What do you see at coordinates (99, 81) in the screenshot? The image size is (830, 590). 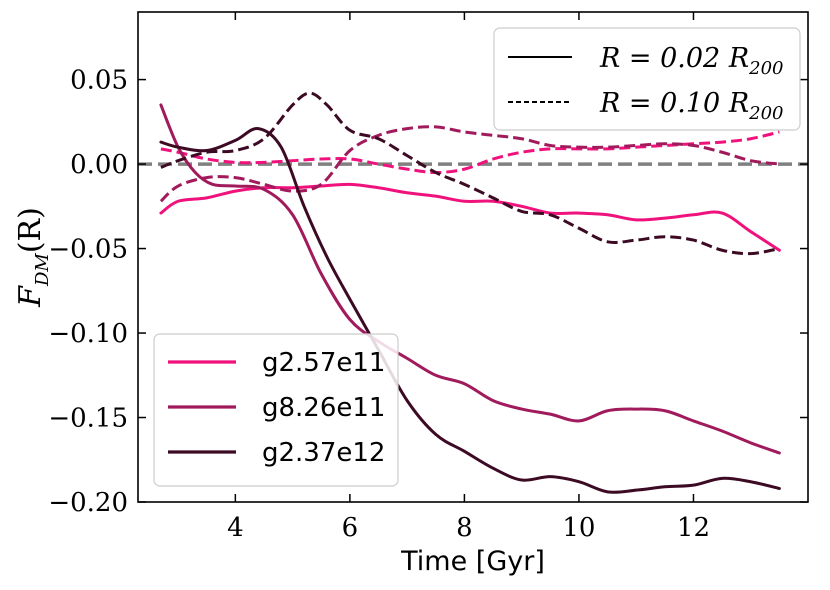 I see `y-tick-label: 0.05` at bounding box center [99, 81].